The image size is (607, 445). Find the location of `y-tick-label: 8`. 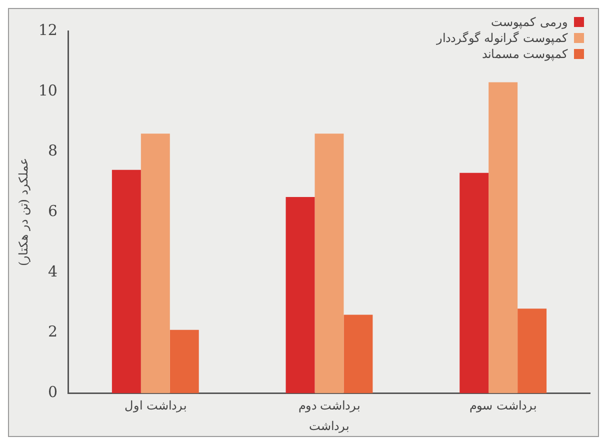

y-tick-label: 8 is located at coordinates (53, 151).